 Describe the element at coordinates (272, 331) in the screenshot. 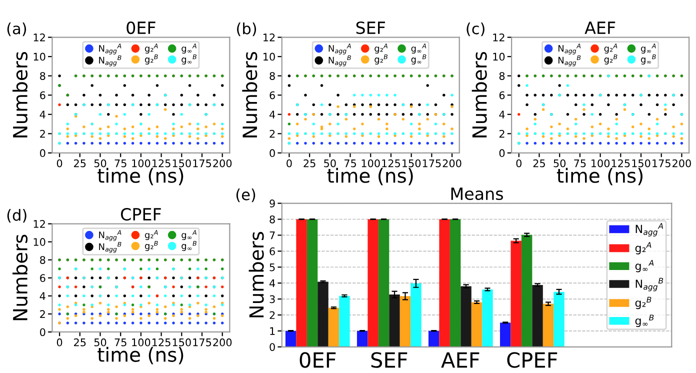

I see `y-tick-label: 1` at that location.